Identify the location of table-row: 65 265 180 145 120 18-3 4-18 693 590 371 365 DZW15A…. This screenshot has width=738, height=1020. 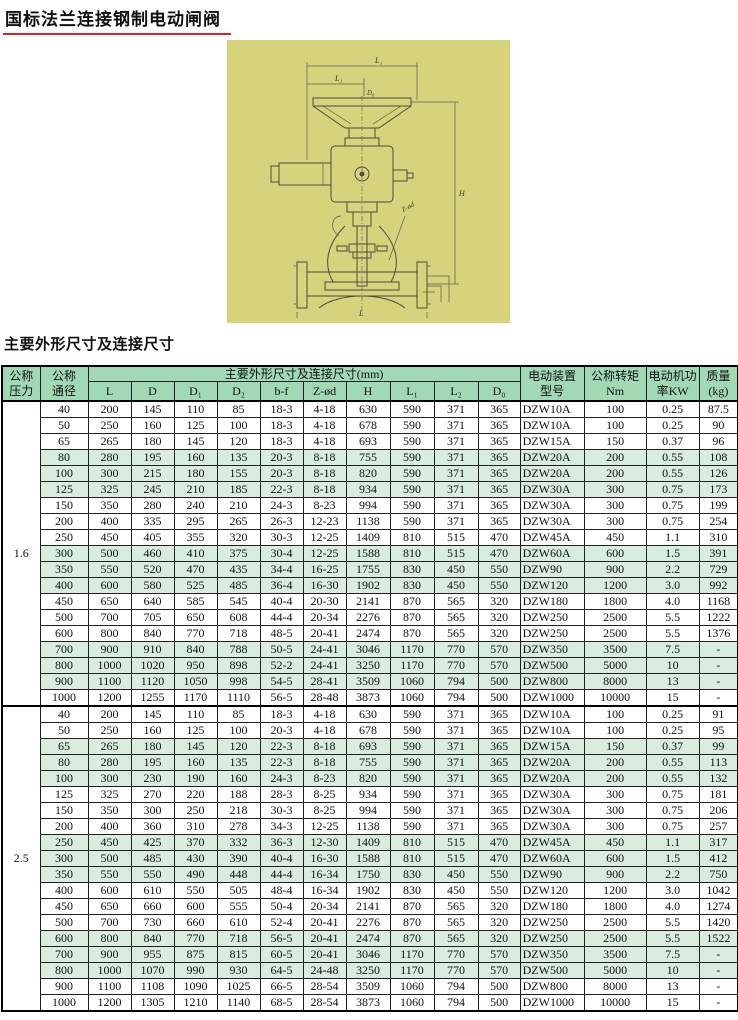
(370, 442).